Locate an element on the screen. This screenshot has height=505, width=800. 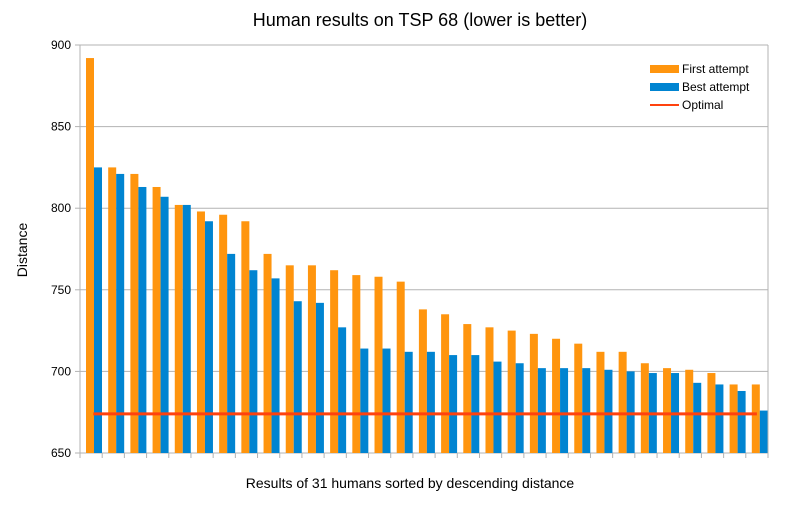
legend-label: First attempt is located at coordinates (715, 69).